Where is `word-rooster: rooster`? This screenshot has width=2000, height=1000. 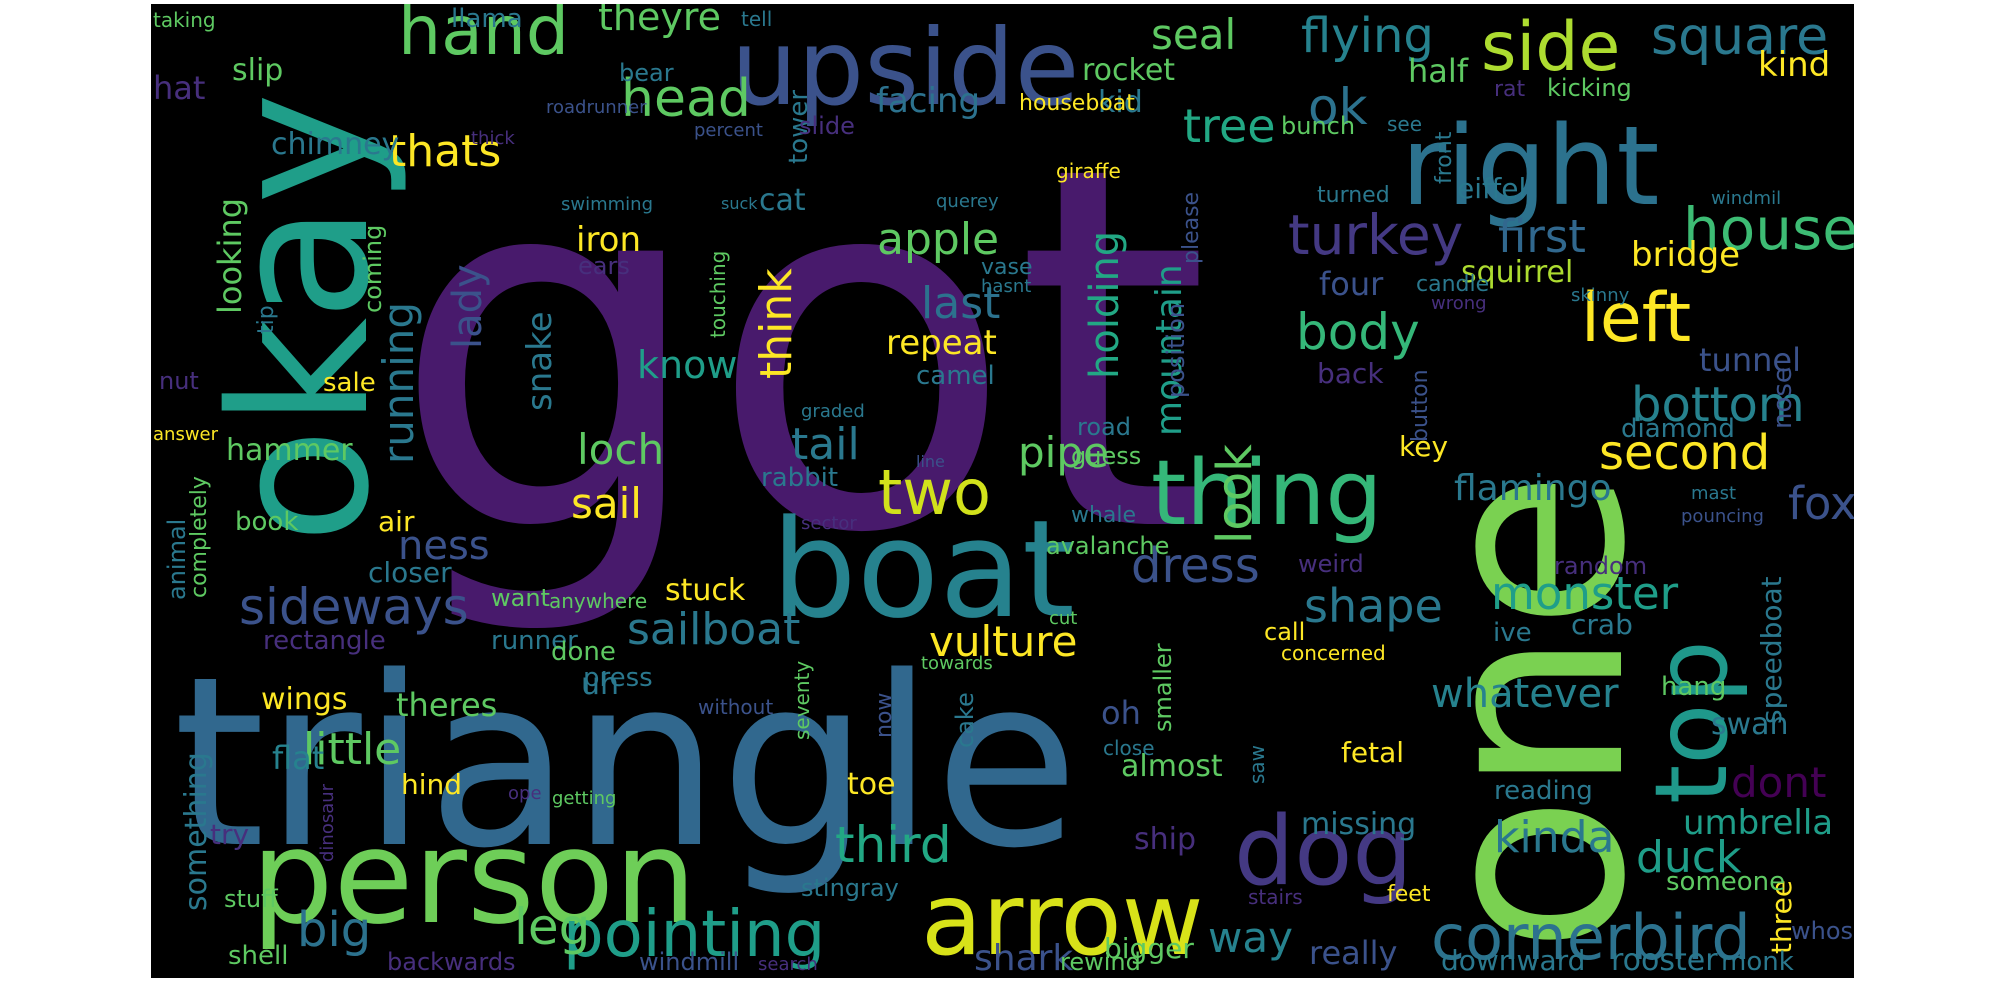
word-rooster: rooster is located at coordinates (1664, 960).